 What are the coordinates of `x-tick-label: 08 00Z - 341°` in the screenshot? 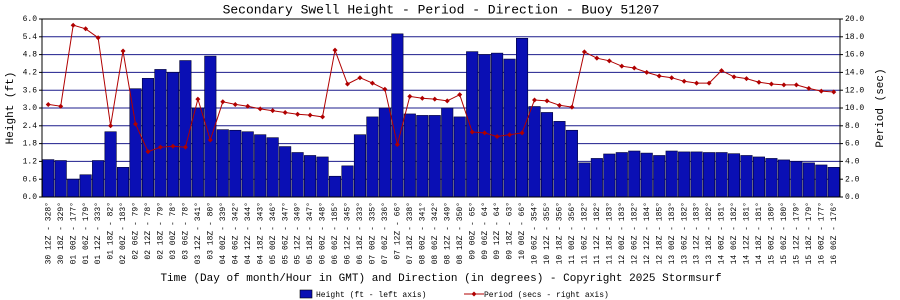 It's located at (422, 233).